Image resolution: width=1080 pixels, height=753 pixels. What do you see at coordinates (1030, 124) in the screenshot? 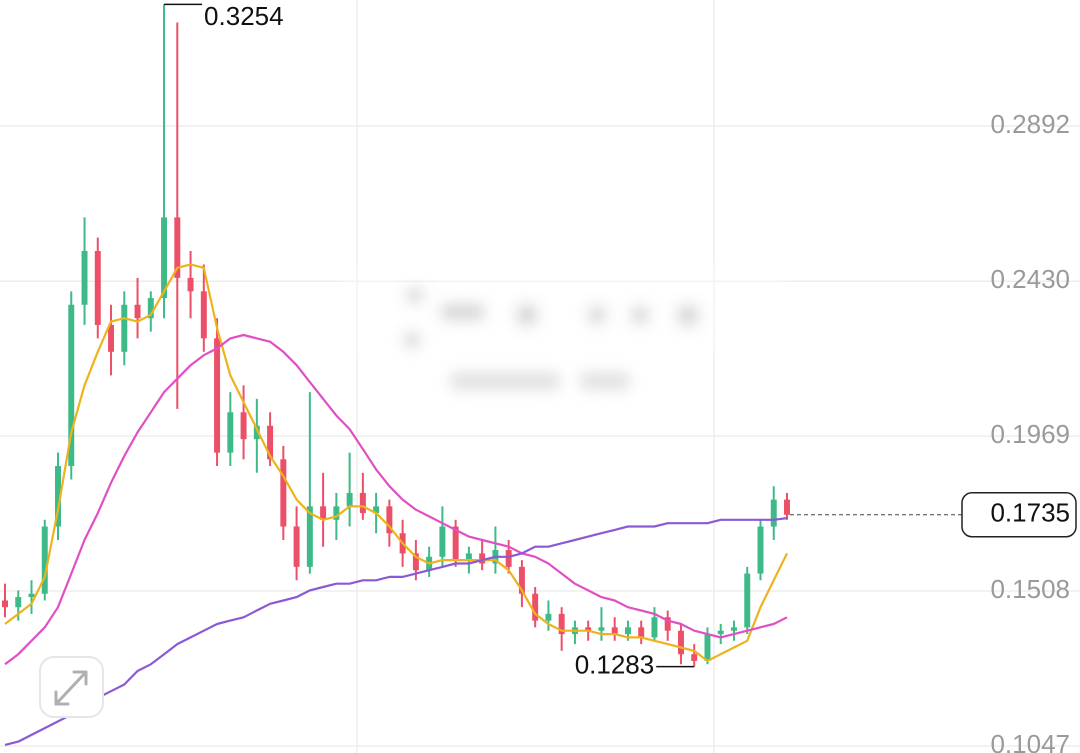
I see `y-tick-label: 0.2892` at bounding box center [1030, 124].